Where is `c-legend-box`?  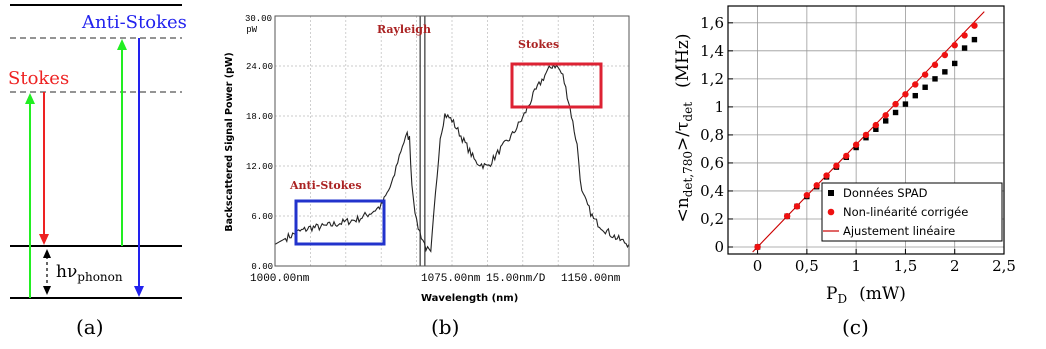
c-legend-box is located at coordinates (912, 212).